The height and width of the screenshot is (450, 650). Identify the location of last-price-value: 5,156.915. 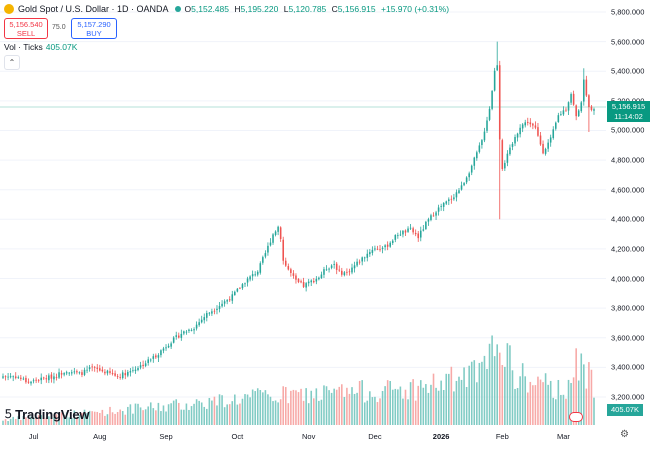
(628, 106).